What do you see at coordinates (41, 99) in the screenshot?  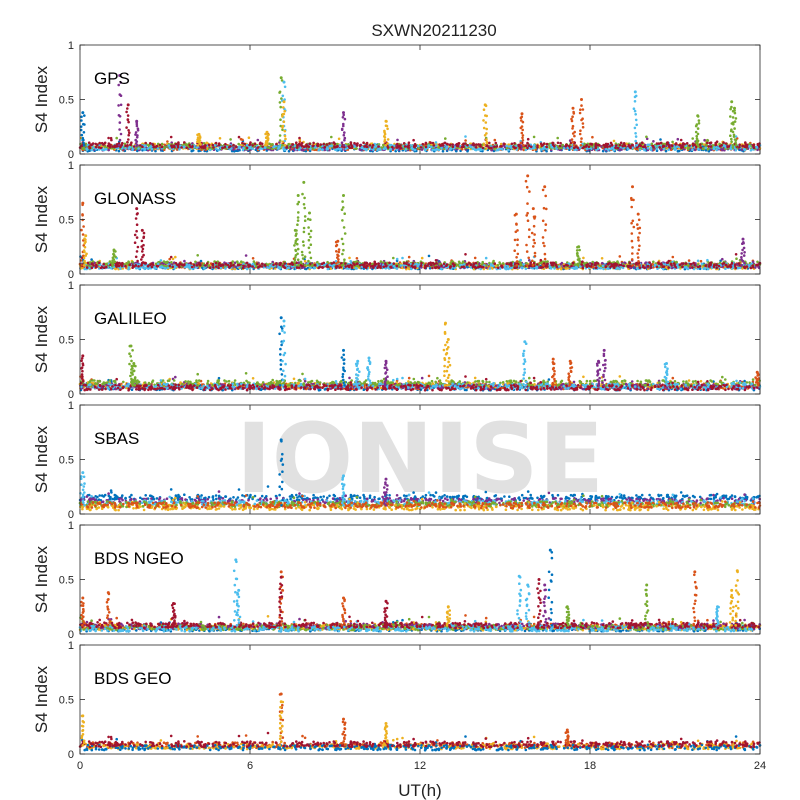 I see `y-axis-label: S4 Index` at bounding box center [41, 99].